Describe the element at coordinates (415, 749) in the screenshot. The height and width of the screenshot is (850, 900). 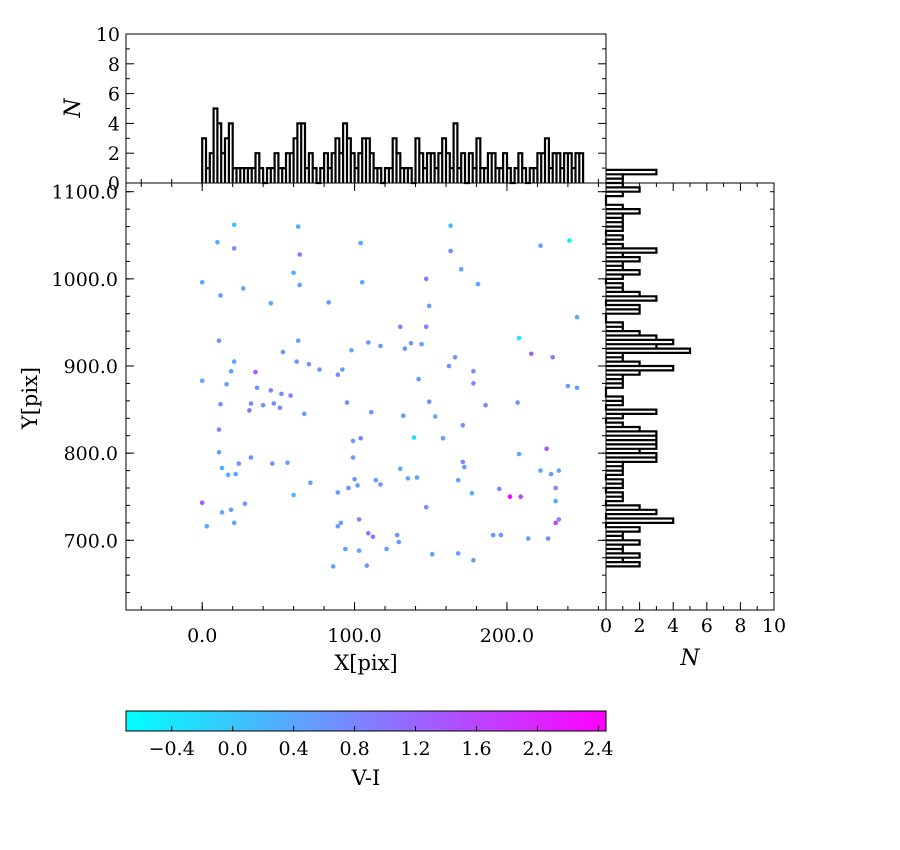
I see `colorbar-tick-label: 1.2` at that location.